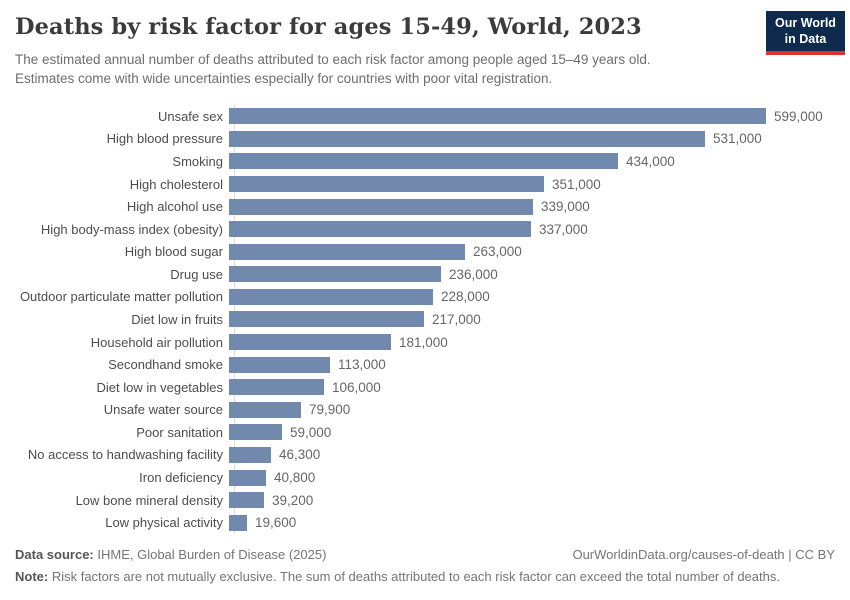 The image size is (850, 600). Describe the element at coordinates (179, 432) in the screenshot. I see `bar-label: Poor sanitation` at that location.